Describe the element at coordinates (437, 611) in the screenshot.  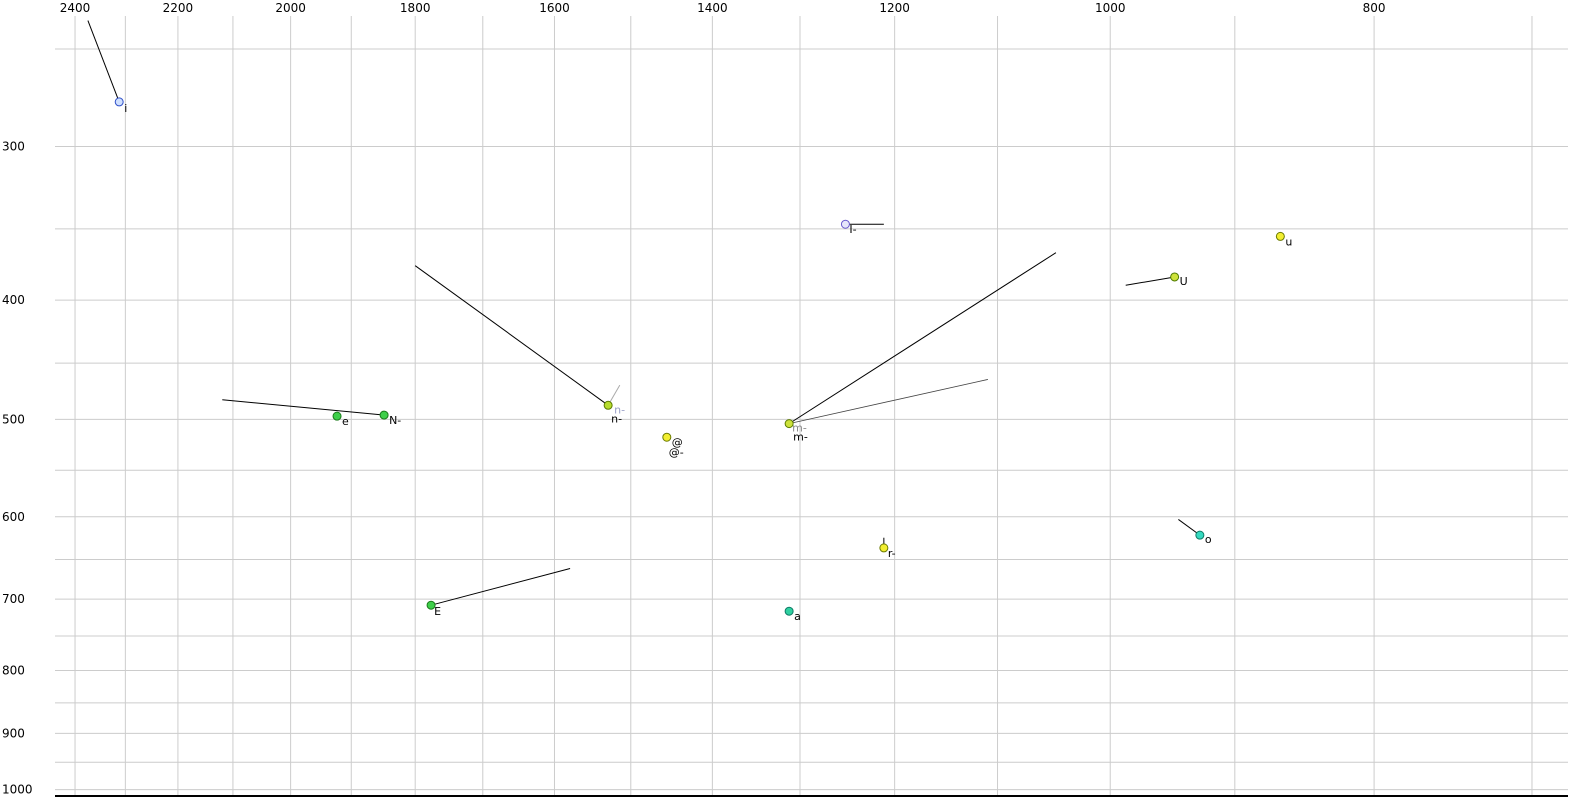
I see `vowel-point-label: E` at that location.